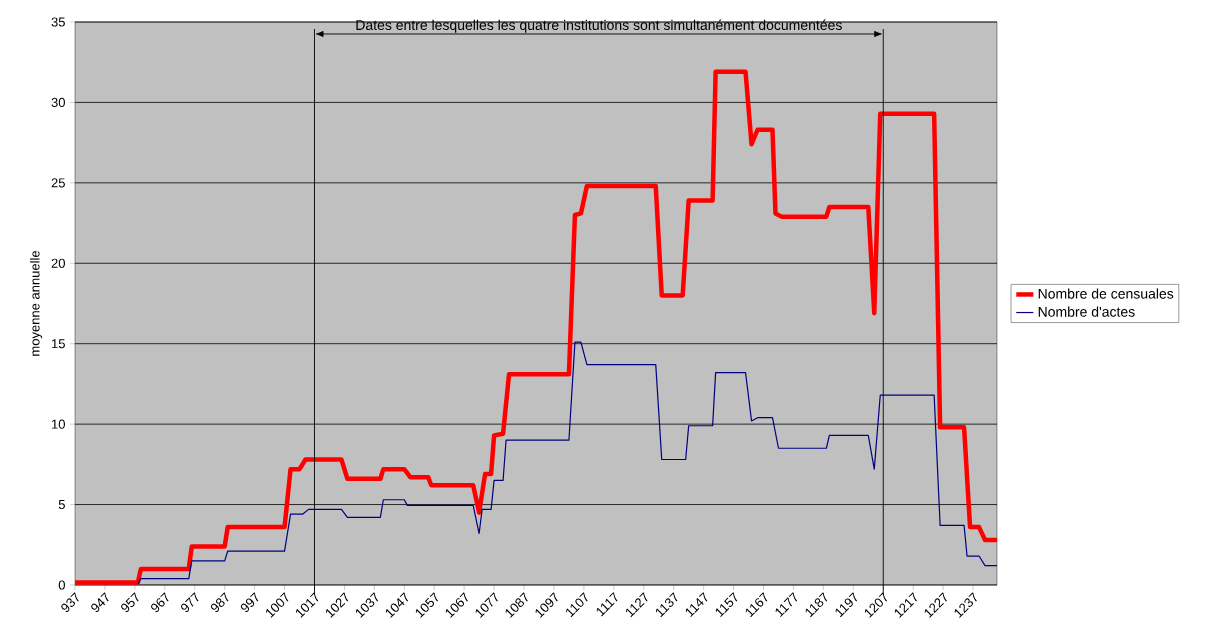  I want to click on y-tick-label: 20, so click(58, 263).